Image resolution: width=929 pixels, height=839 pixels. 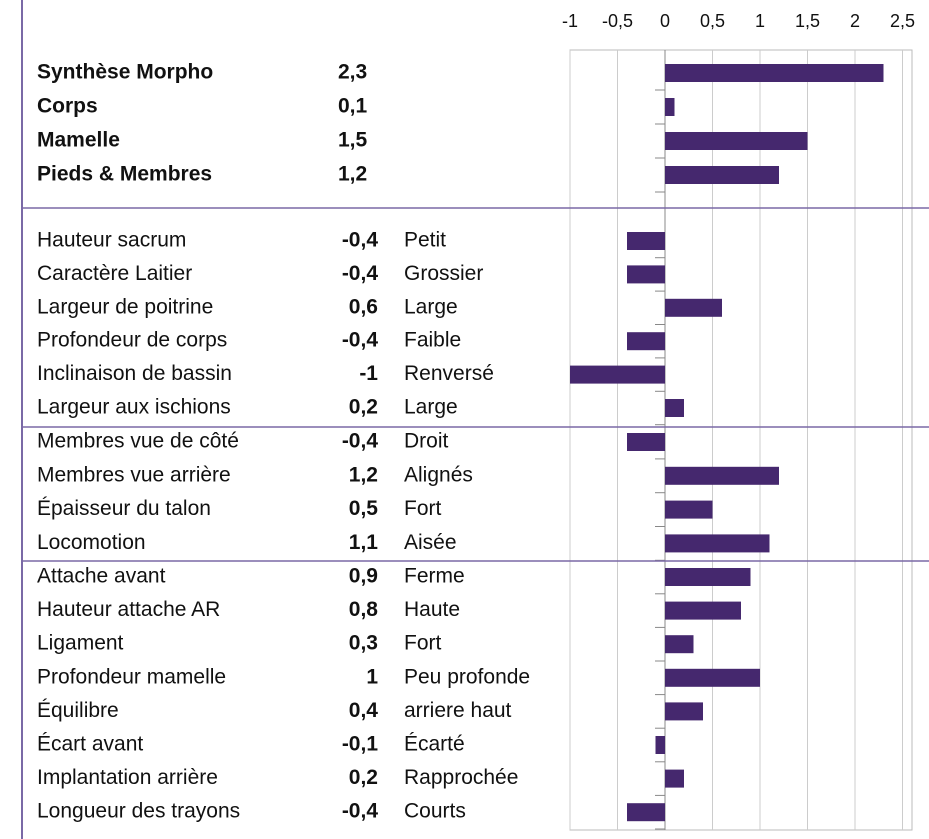 What do you see at coordinates (368, 373) in the screenshot?
I see `row-value: -1` at bounding box center [368, 373].